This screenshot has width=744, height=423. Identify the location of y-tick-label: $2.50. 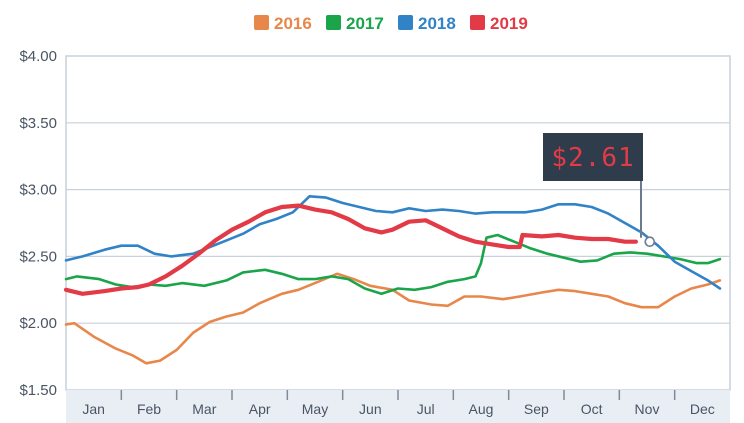
(38, 256).